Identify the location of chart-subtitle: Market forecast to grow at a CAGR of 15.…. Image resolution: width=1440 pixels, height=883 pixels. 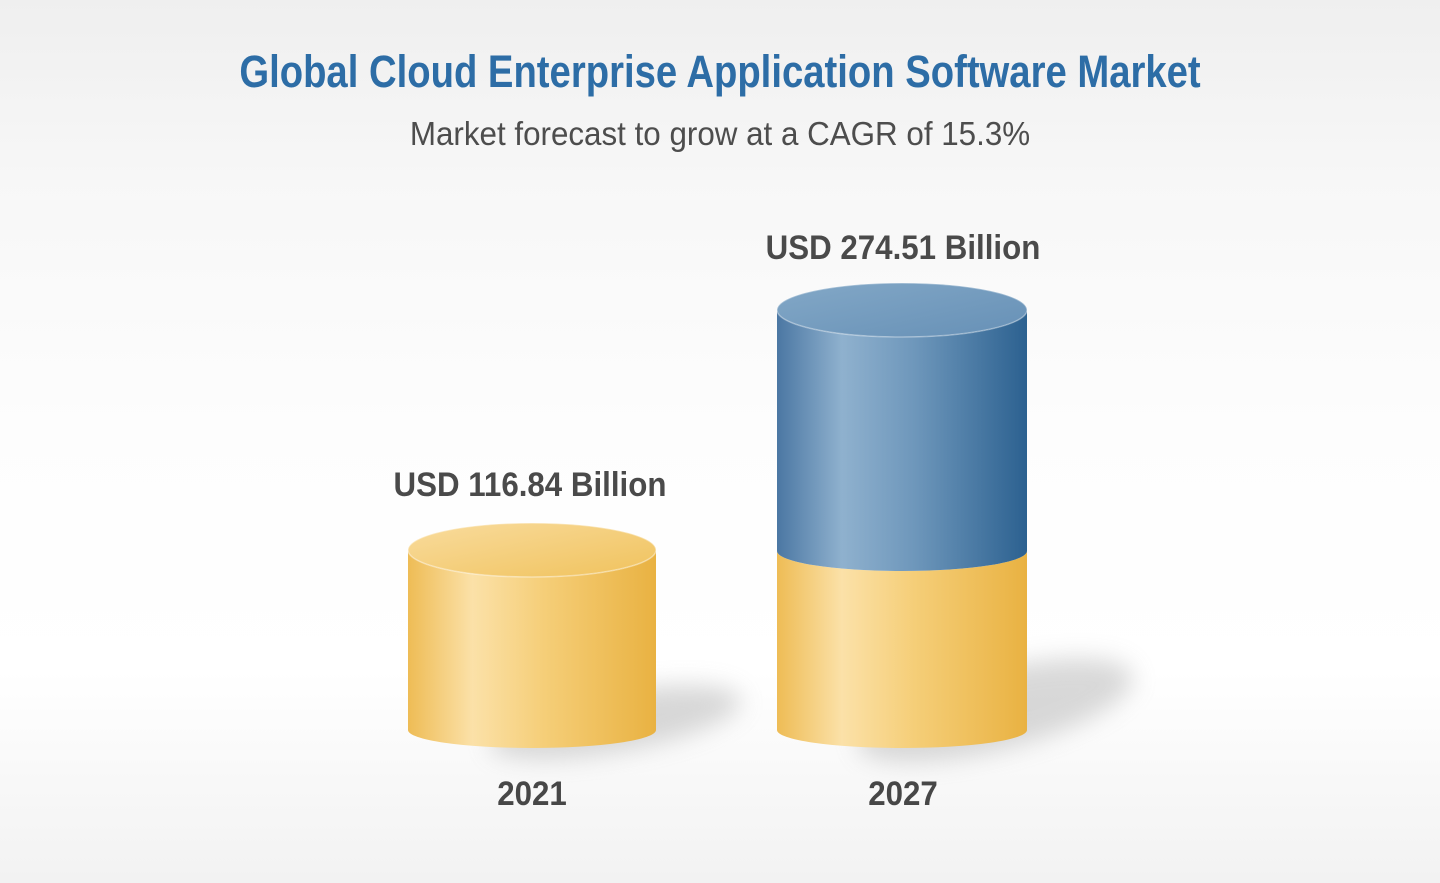
(720, 133).